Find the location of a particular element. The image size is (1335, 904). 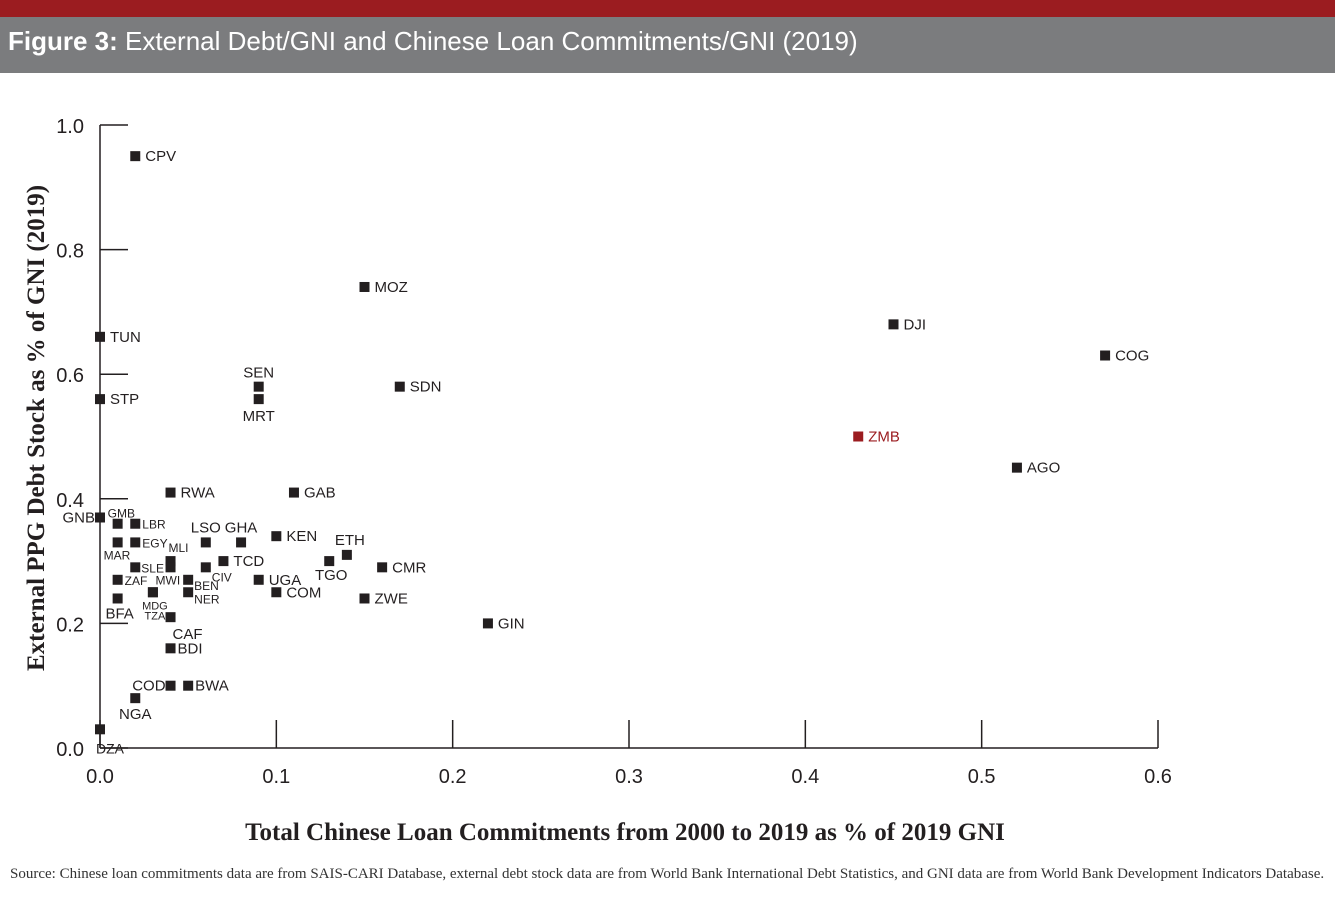

point-ben is located at coordinates (188, 579).